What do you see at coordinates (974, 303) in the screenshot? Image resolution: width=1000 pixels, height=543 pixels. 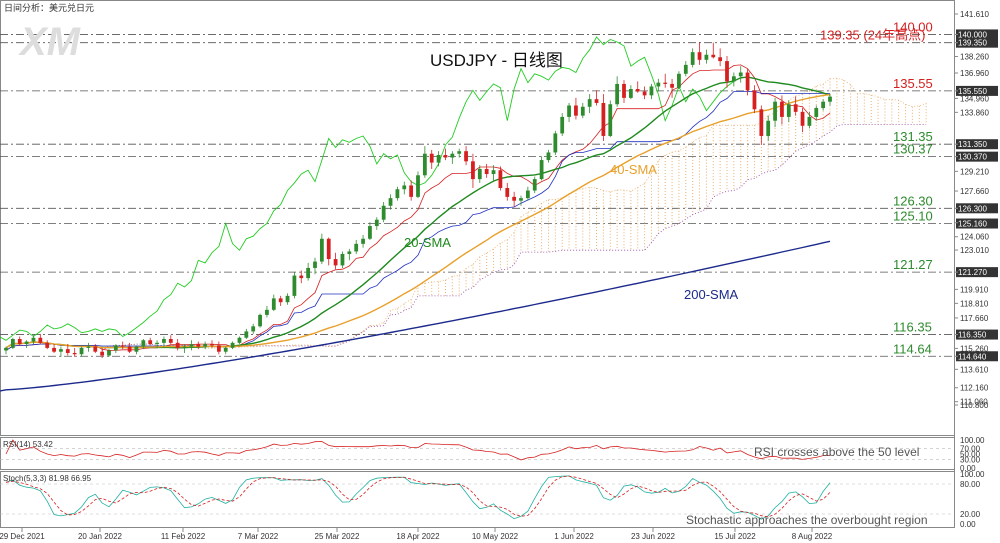 I see `y-tick-label-18: 118.810` at bounding box center [974, 303].